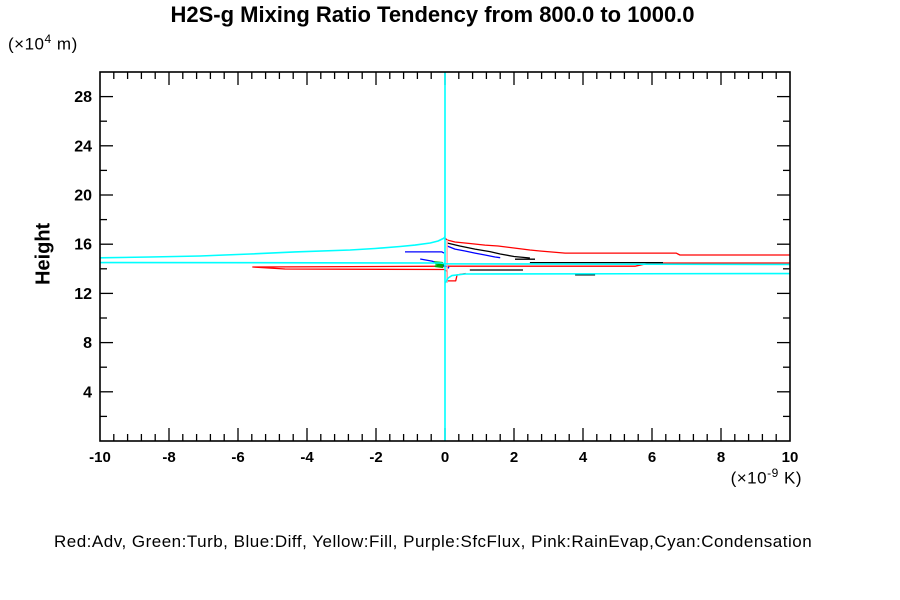 The image size is (900, 600). What do you see at coordinates (168, 457) in the screenshot?
I see `x-tick-label: -8` at bounding box center [168, 457].